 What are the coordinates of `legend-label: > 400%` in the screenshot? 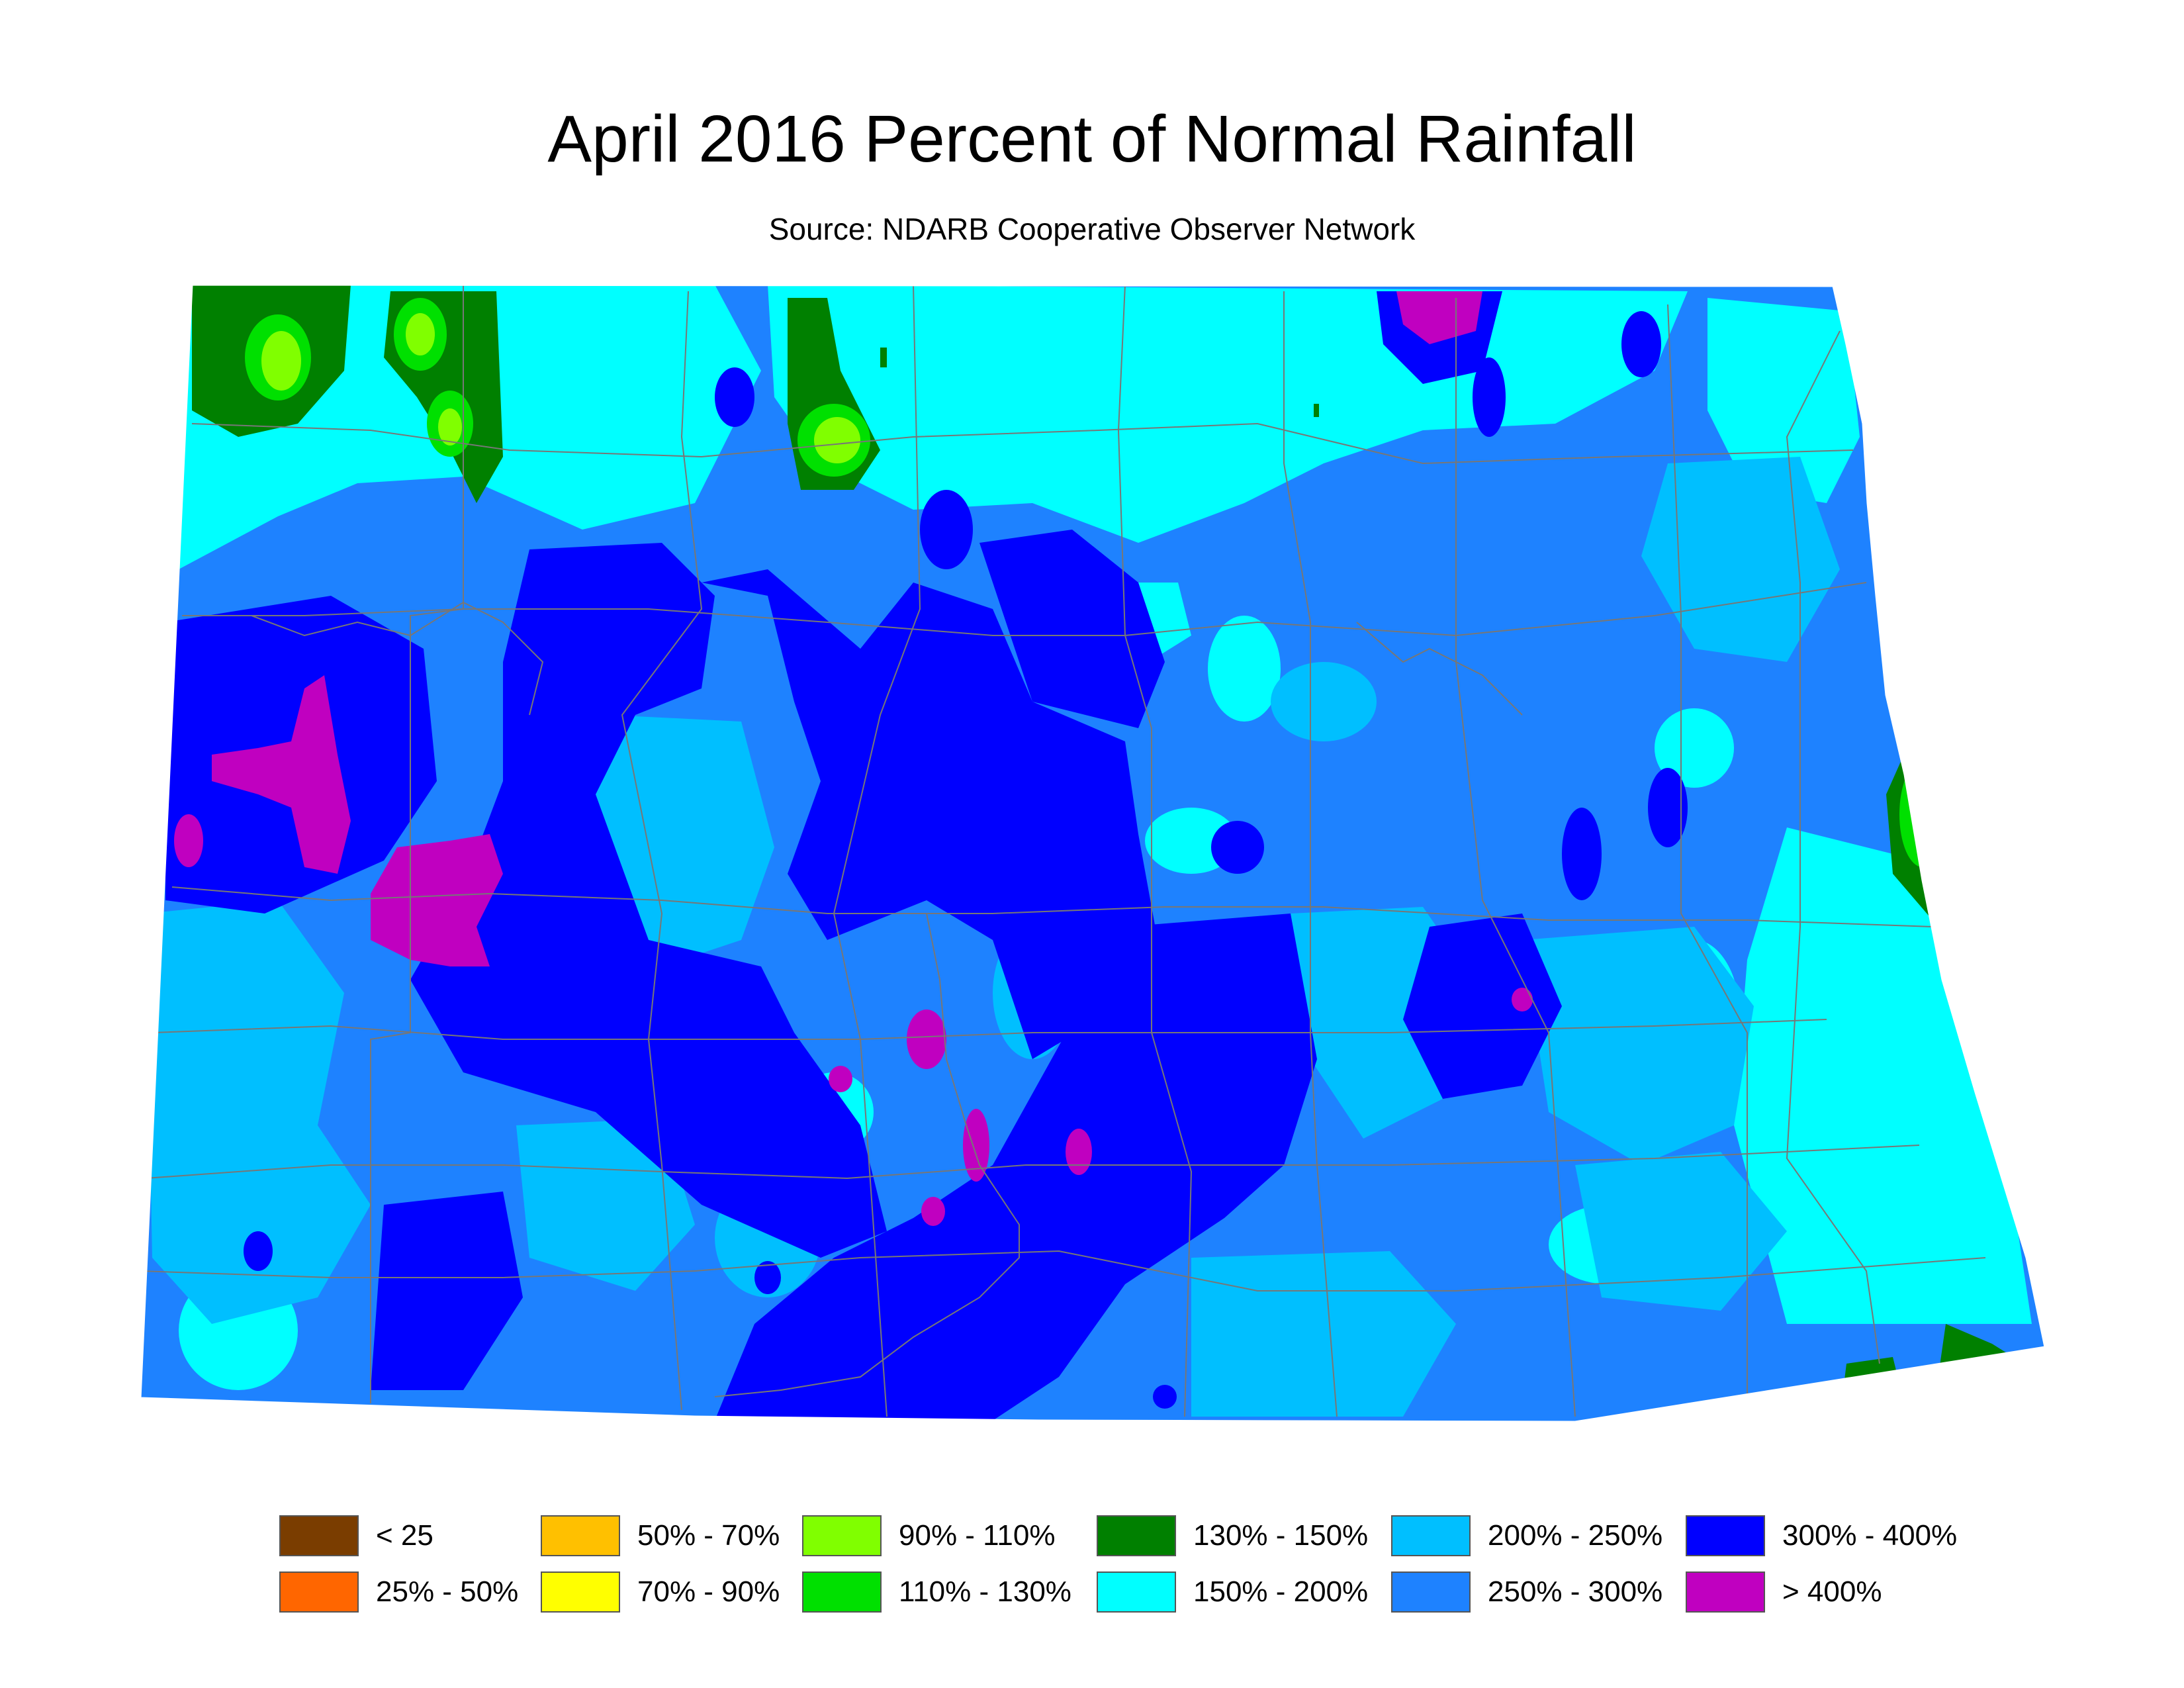 It's located at (1832, 1591).